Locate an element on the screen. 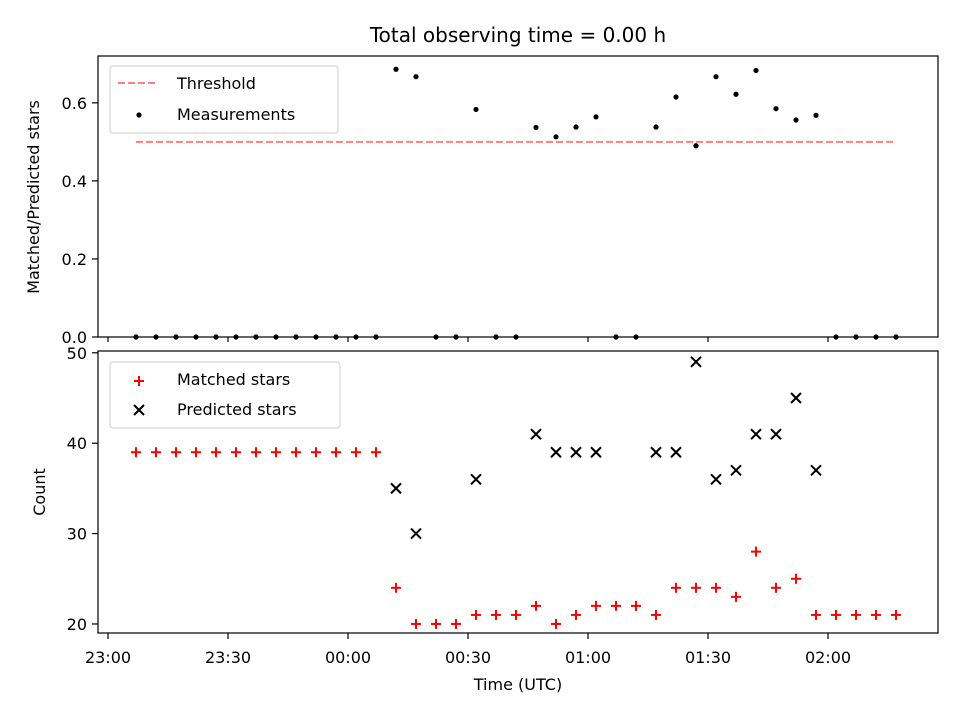 The image size is (960, 720). x-tick-label: 02:00 is located at coordinates (828, 657).